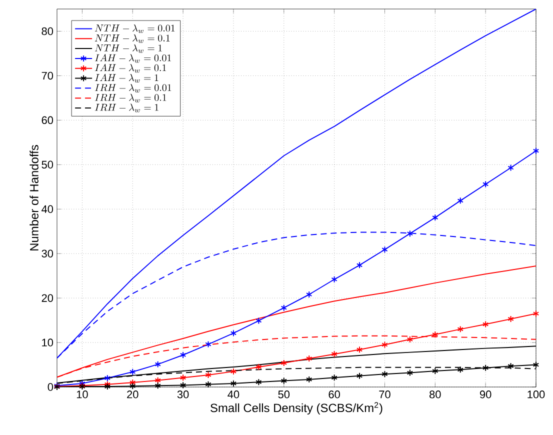 The image size is (553, 435). I want to click on legend-label: $IAH-\lambda_w=1$, so click(126, 78).